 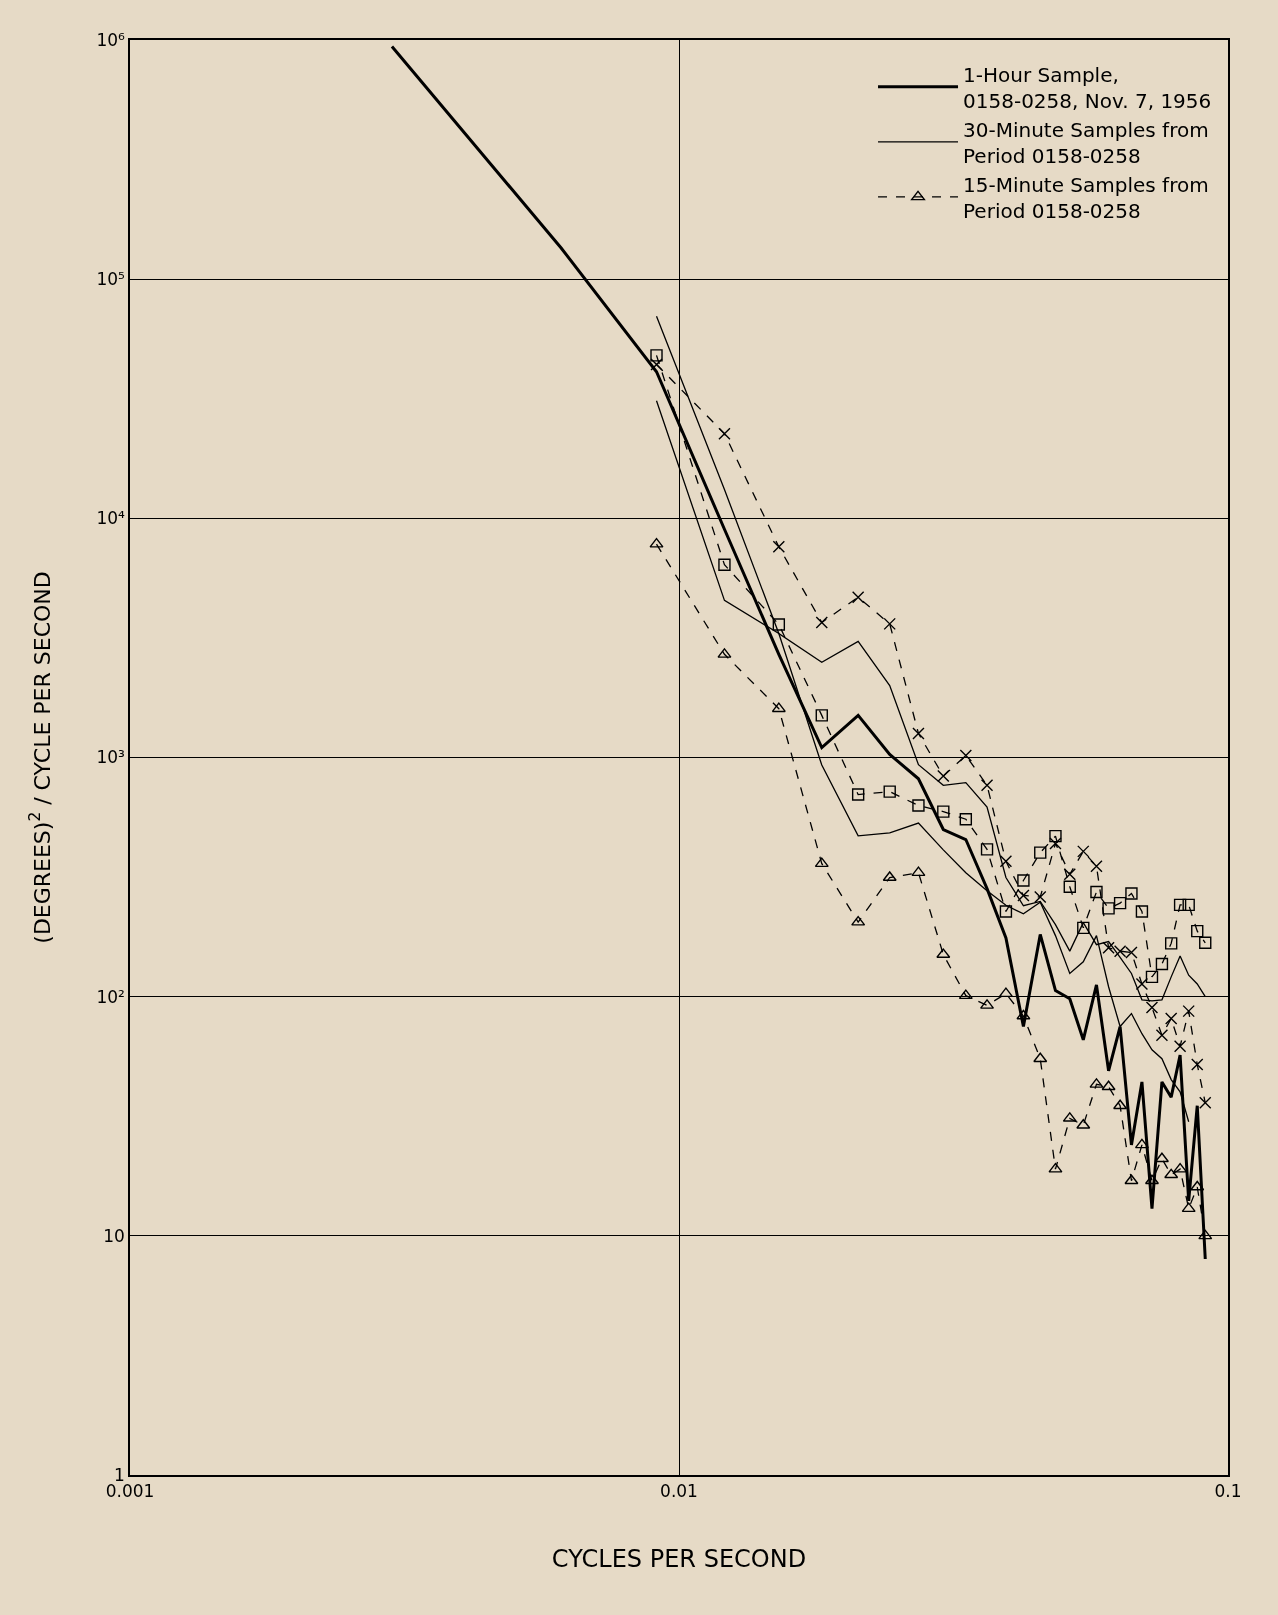 What do you see at coordinates (679, 1558) in the screenshot?
I see `x-axis-title: CYCLES PER SECOND` at bounding box center [679, 1558].